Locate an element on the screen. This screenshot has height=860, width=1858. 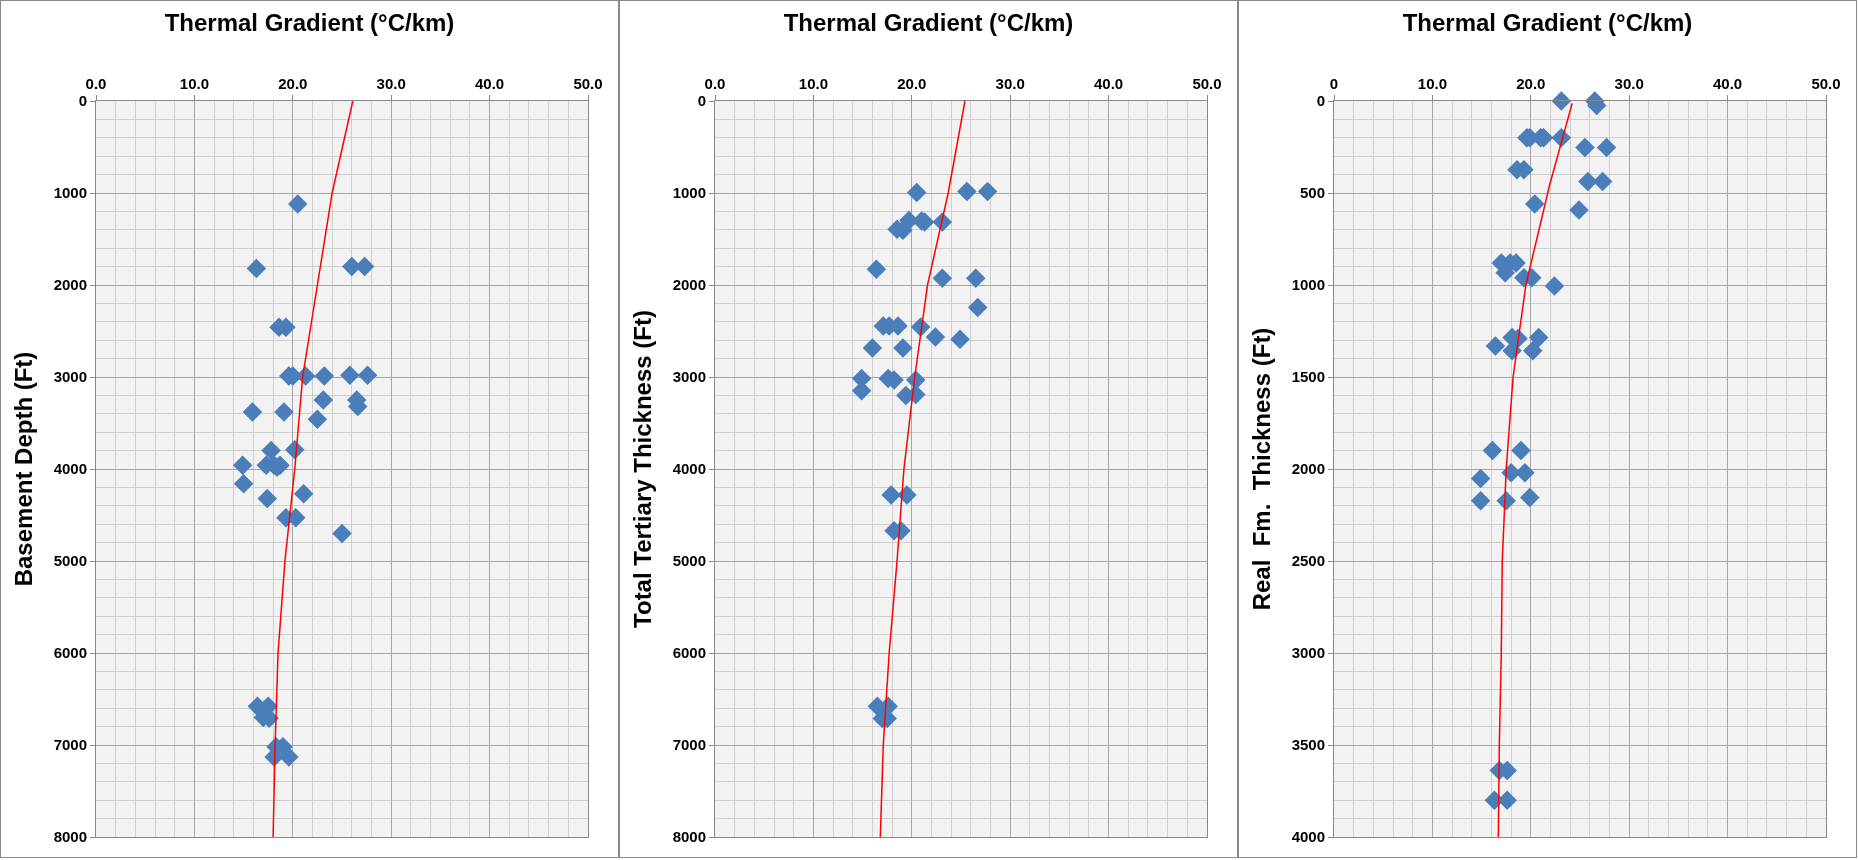
y-axis-title: Real Fm. Thickness (Ft) is located at coordinates (1261, 469).